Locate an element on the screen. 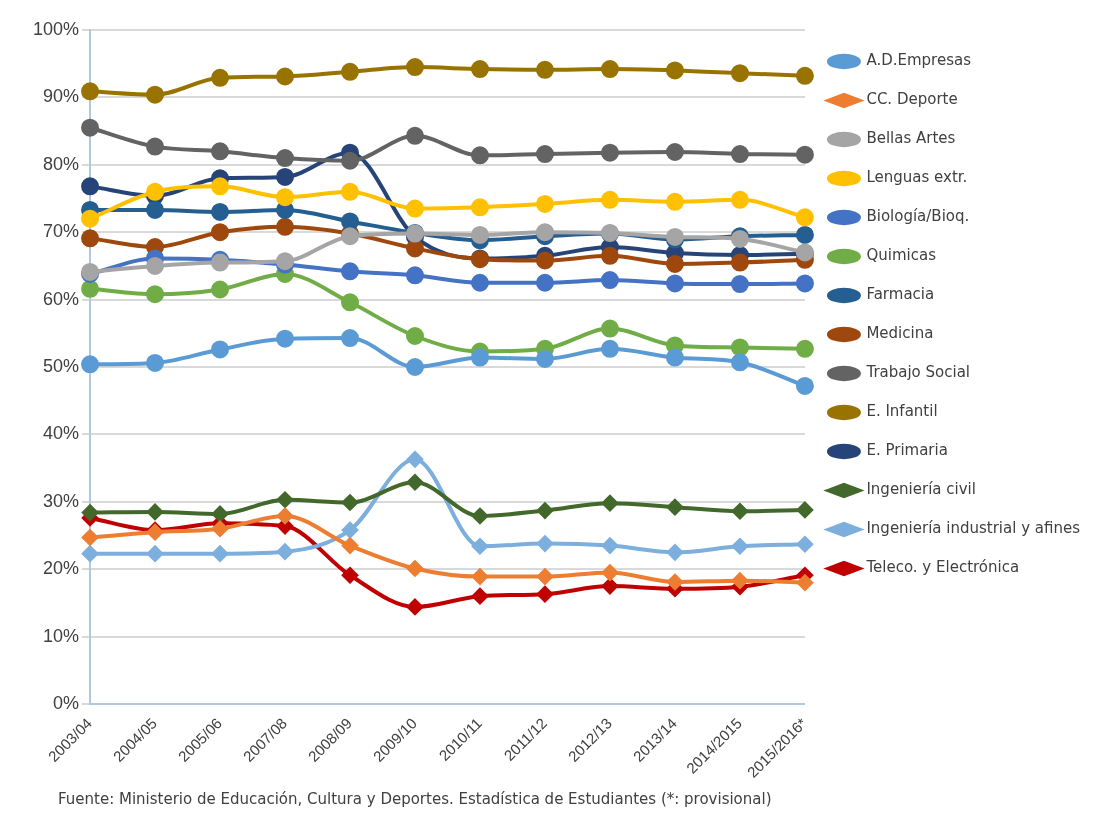 This screenshot has height=814, width=1120. y-tick-label: 20% is located at coordinates (61, 568).